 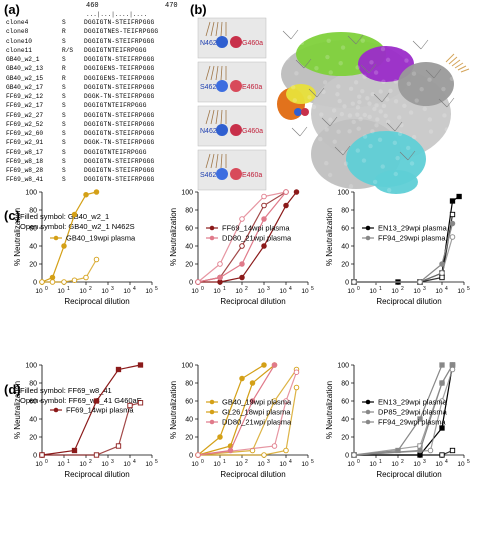 I want to click on surface-blob, so click(x=396, y=182).